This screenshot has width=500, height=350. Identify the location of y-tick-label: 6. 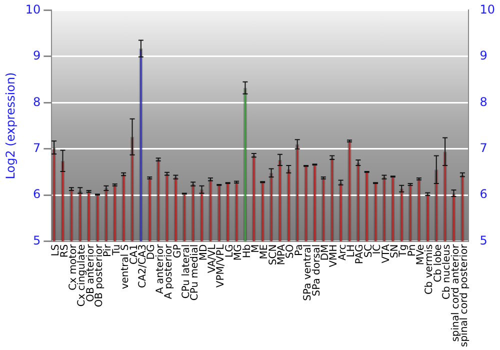
(37, 194).